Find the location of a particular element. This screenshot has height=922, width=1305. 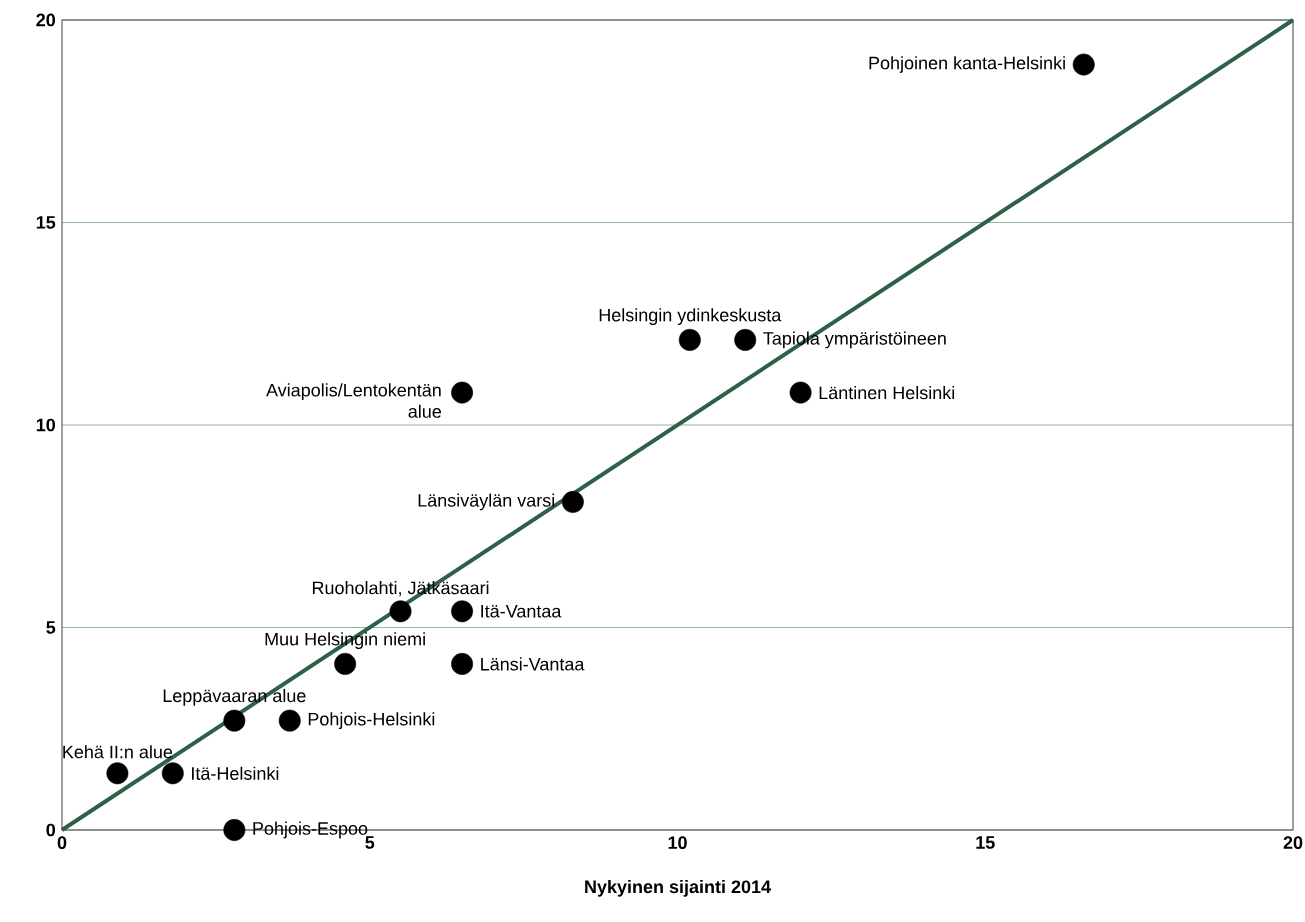

y-tick-label: 15 is located at coordinates (46, 222).